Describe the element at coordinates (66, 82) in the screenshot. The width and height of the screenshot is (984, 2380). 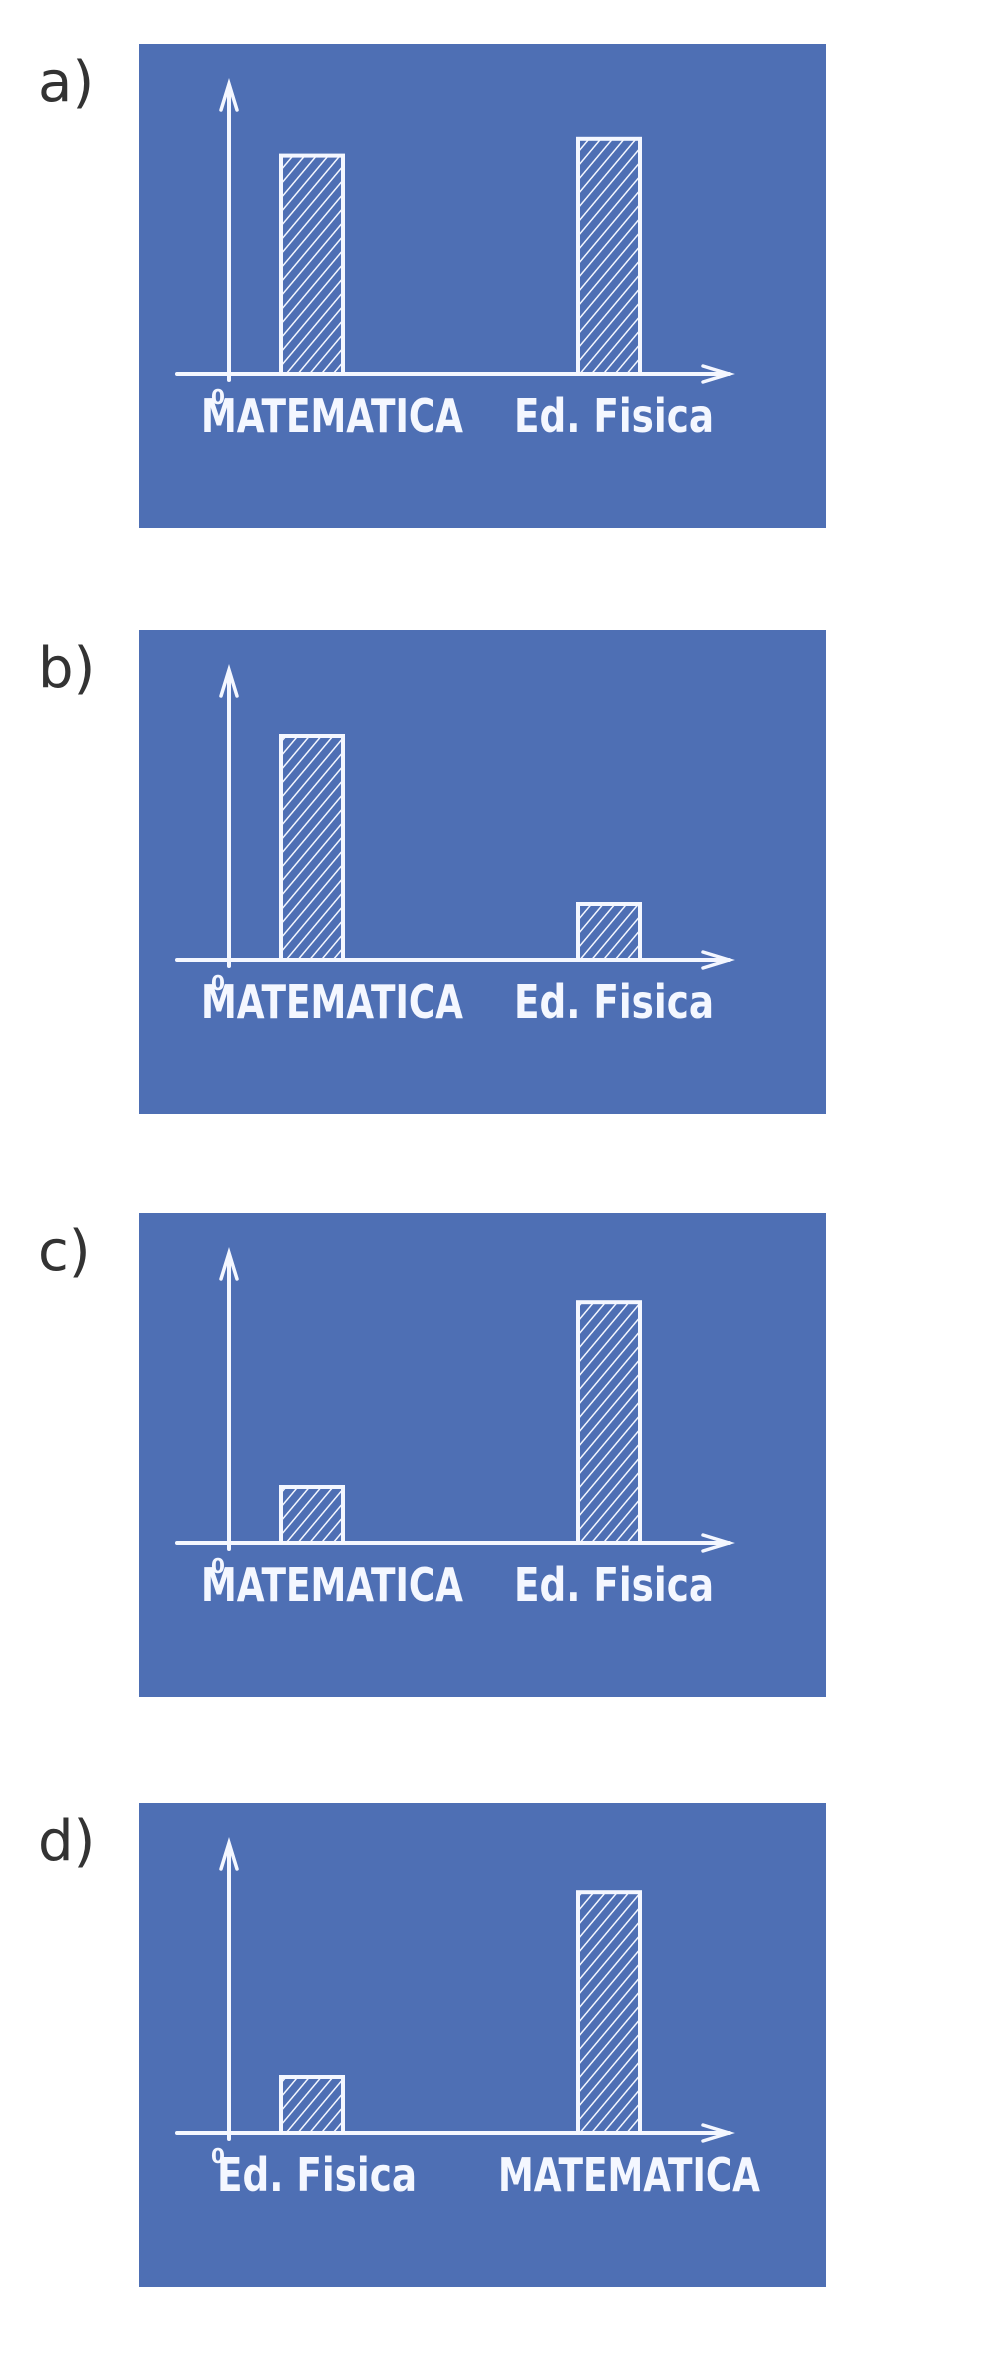
I see `option-label: a)` at that location.